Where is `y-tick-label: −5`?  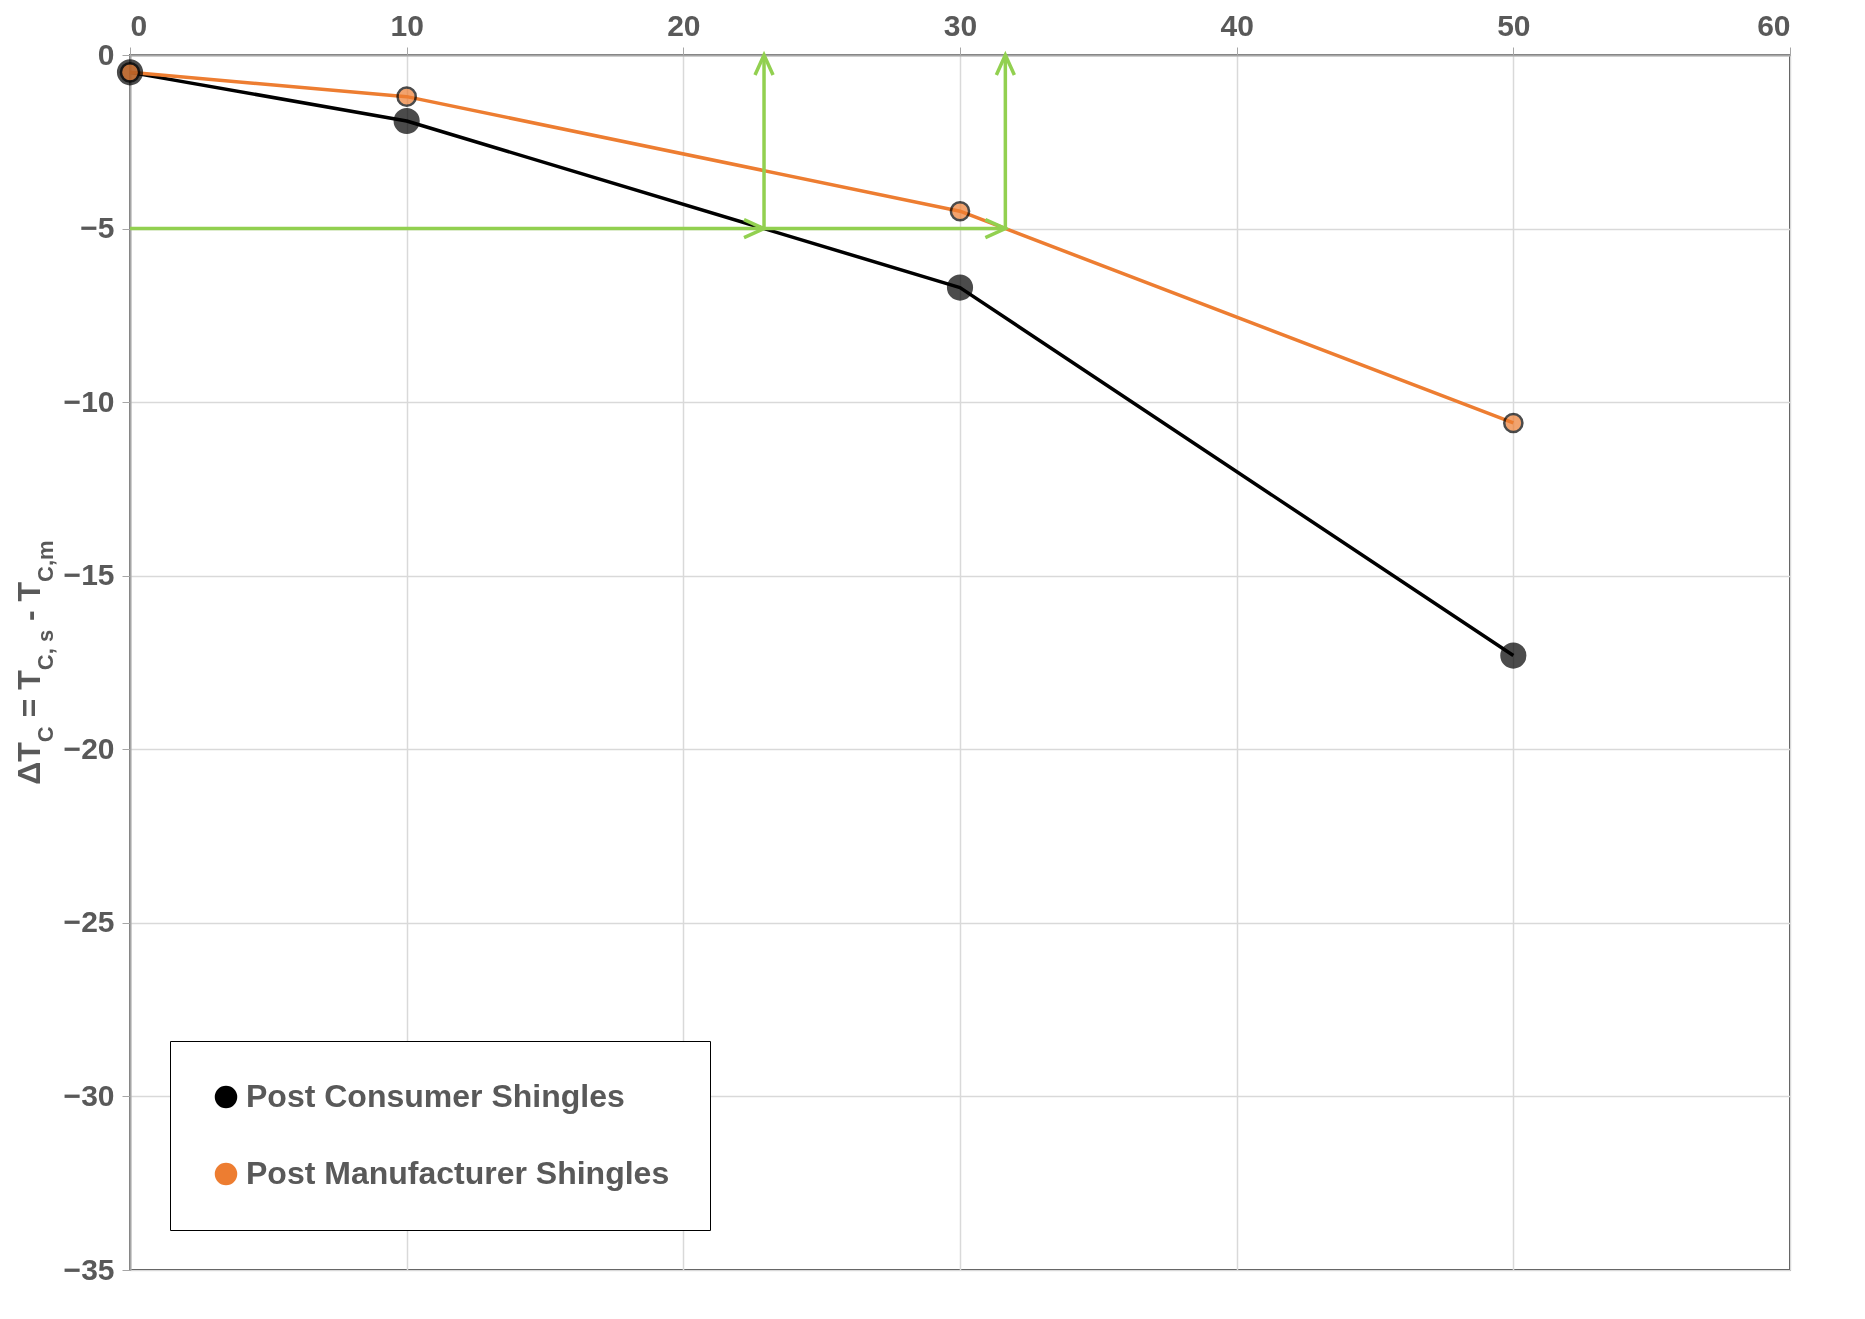
y-tick-label: −5 is located at coordinates (97, 228).